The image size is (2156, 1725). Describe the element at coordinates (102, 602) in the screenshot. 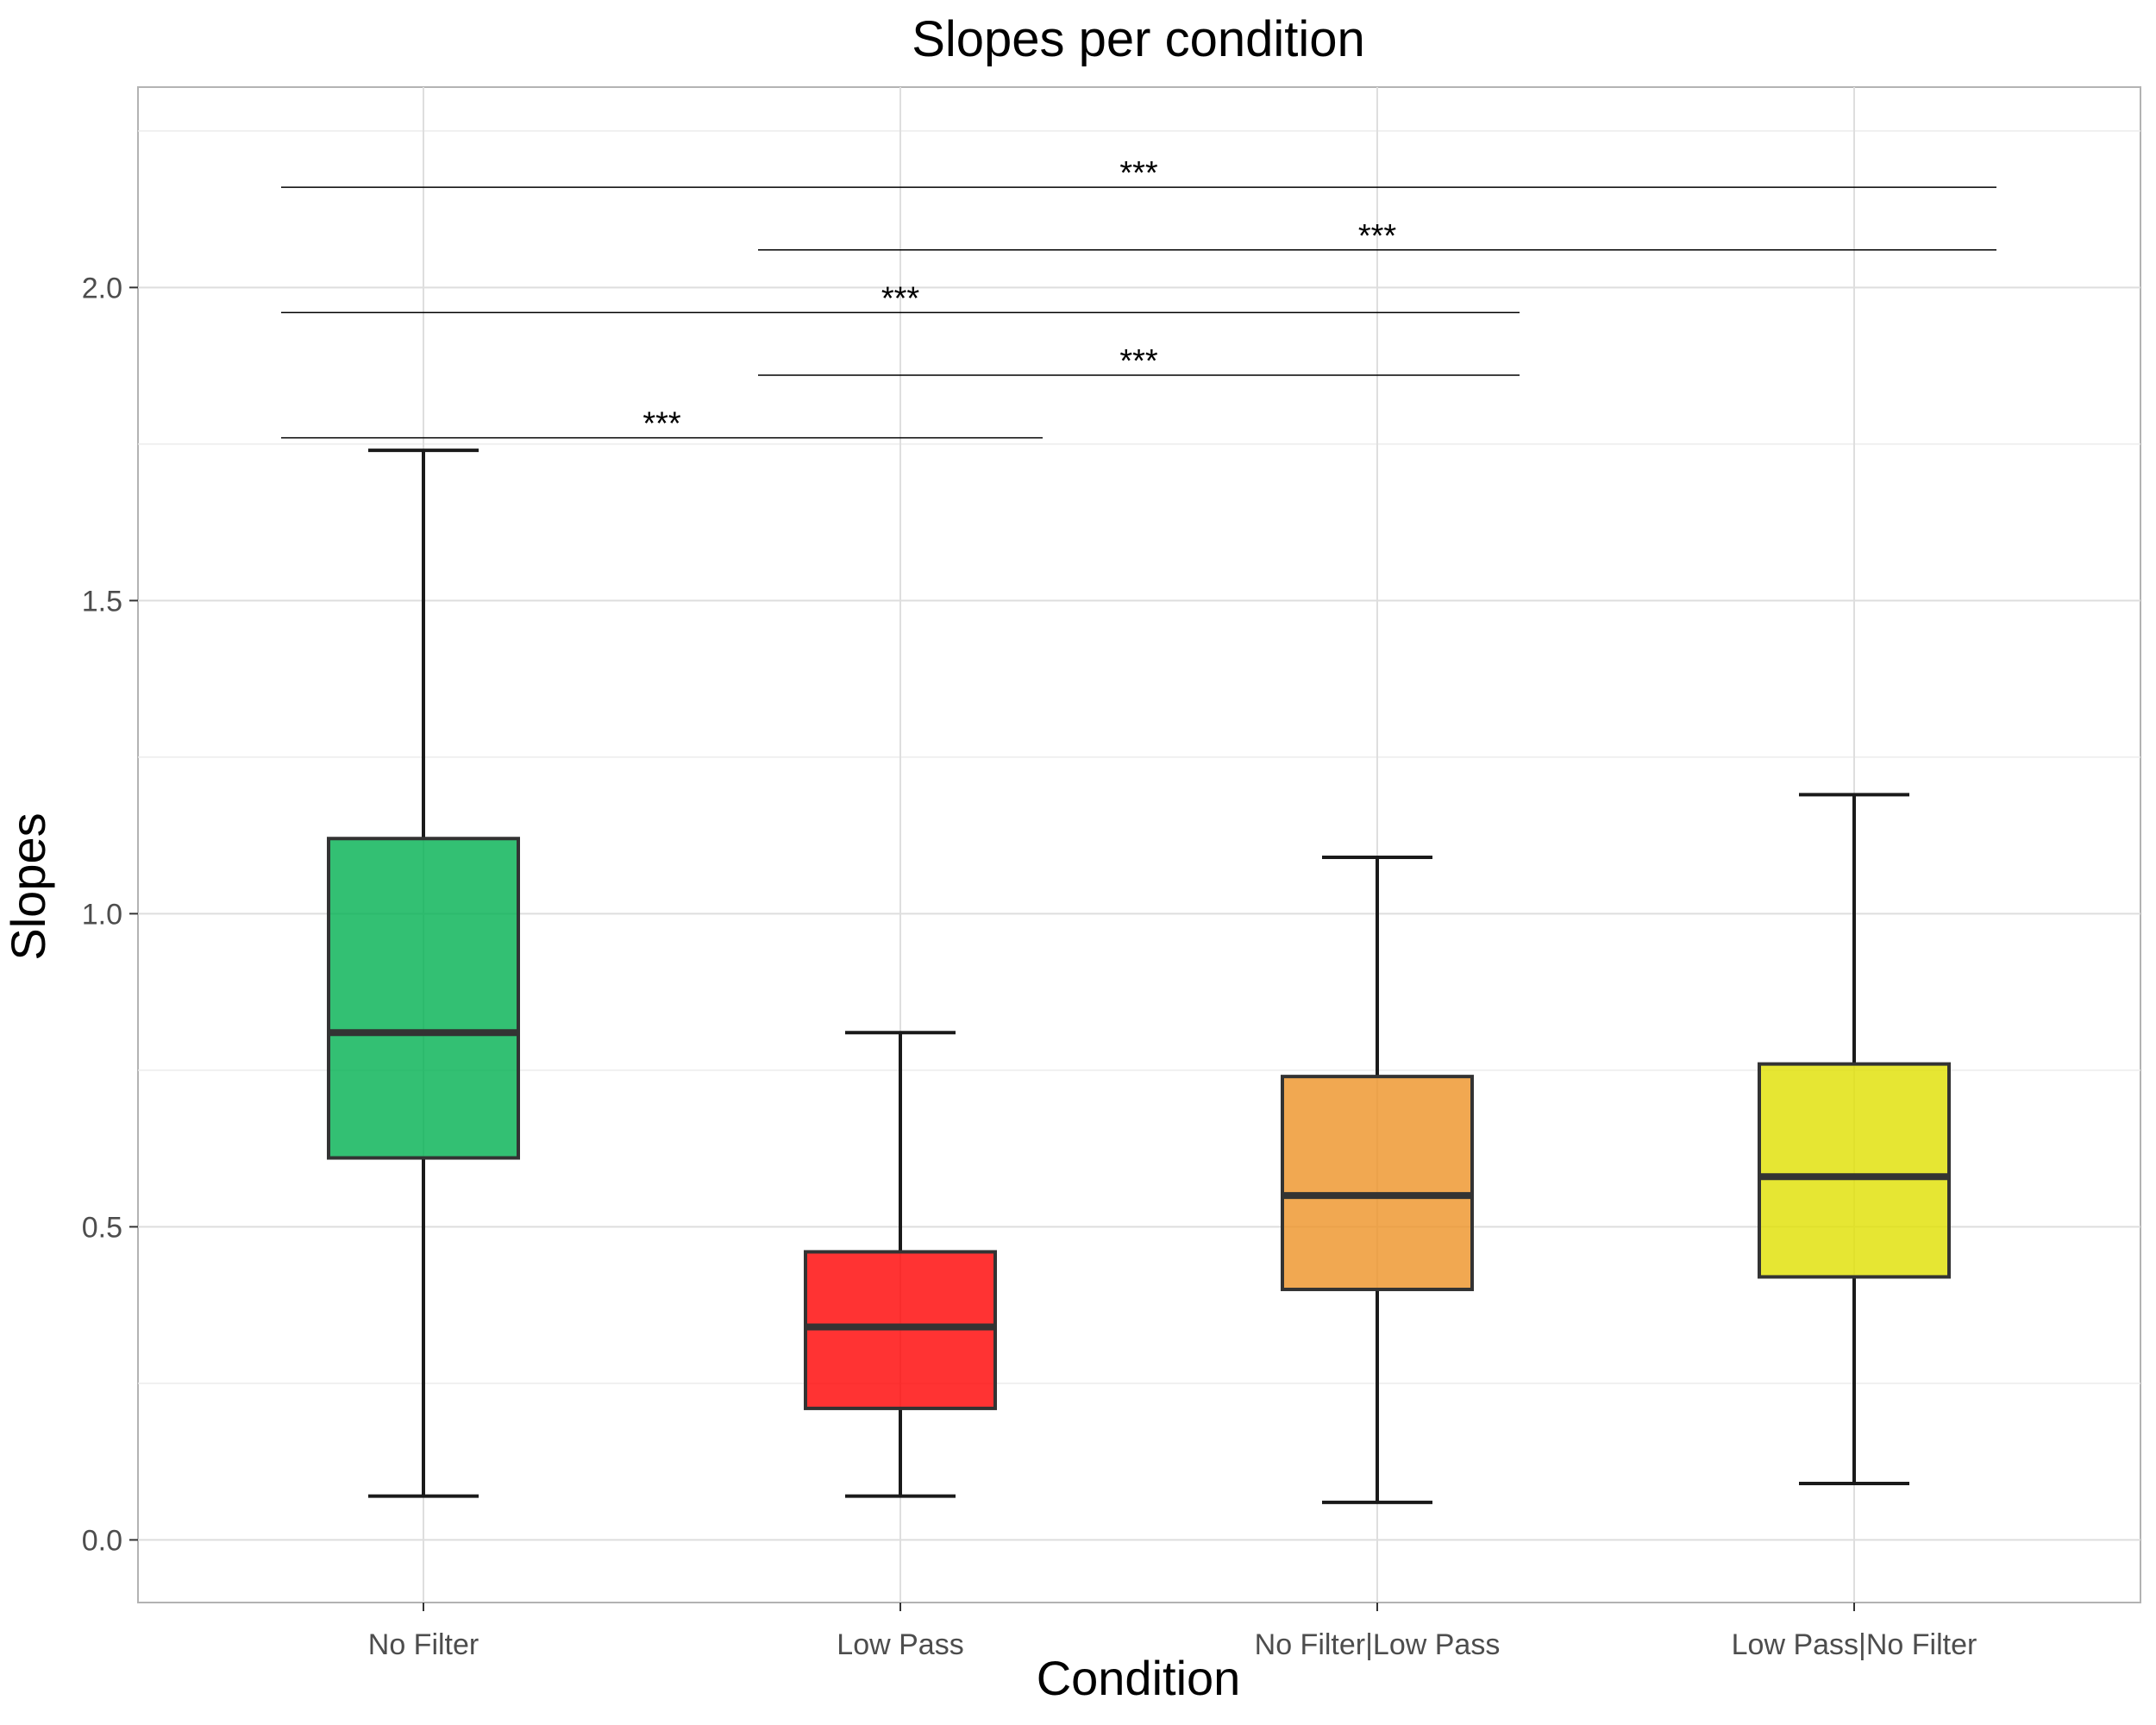

I see `y-tick-label: 1.5` at that location.